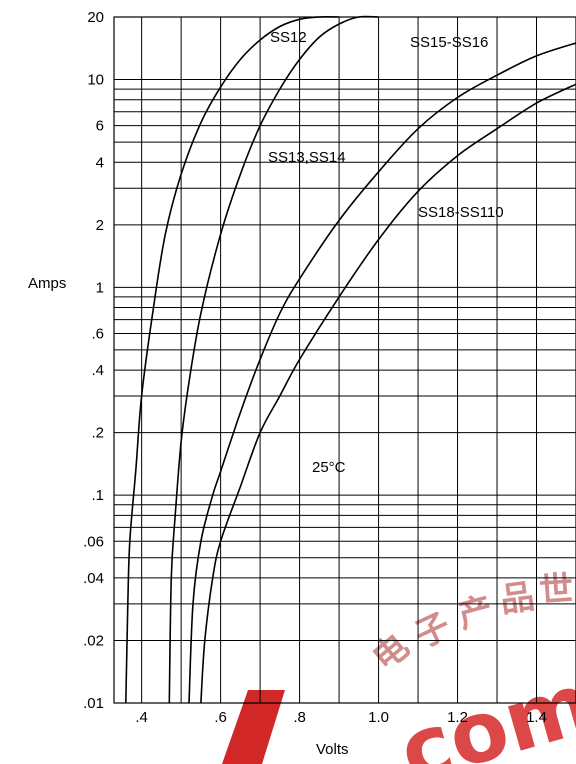 Image resolution: width=576 pixels, height=764 pixels. I want to click on x-tick-label: 1.4, so click(536, 717).